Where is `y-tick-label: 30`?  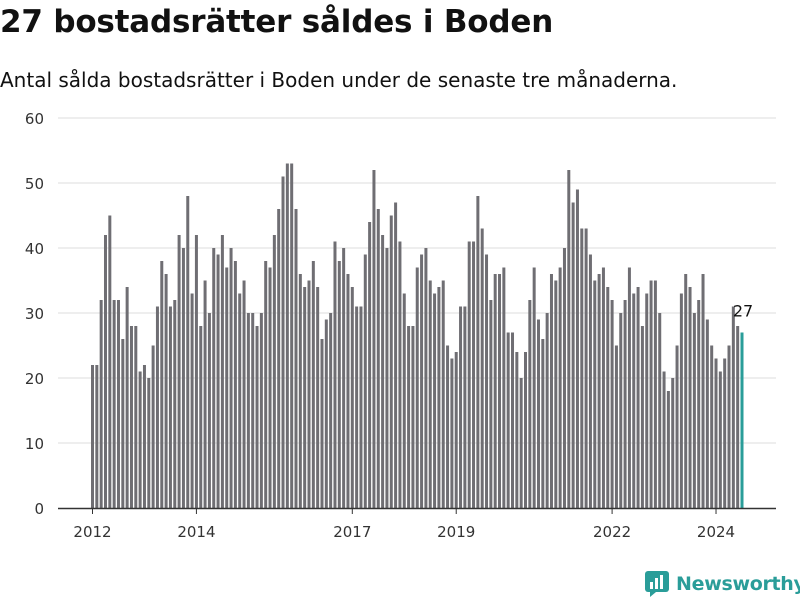 y-tick-label: 30 is located at coordinates (34, 314).